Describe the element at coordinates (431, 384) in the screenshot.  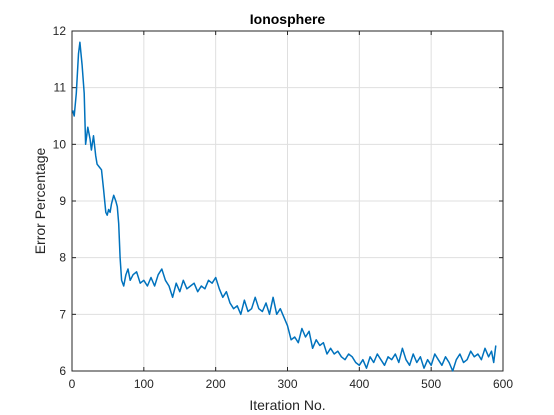
I see `x-tick-label: 500` at that location.